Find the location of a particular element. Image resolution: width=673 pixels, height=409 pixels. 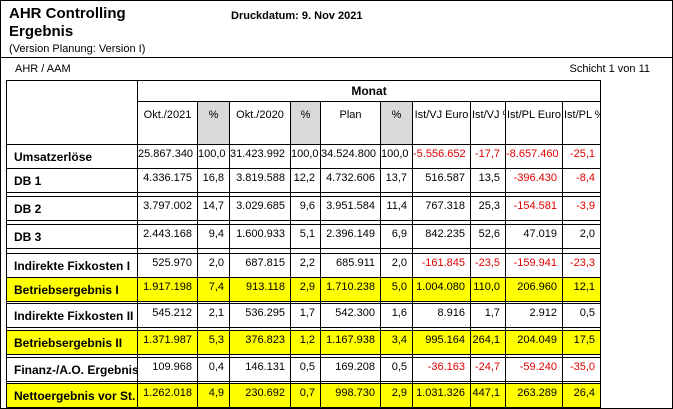

cell-r6-c8: 2.912 is located at coordinates (534, 315).